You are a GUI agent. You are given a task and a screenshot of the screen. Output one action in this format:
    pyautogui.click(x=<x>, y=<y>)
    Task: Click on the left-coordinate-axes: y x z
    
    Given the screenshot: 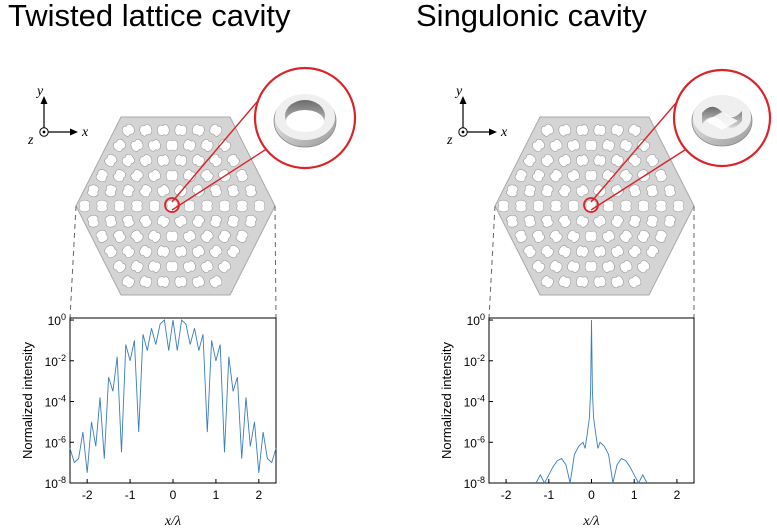 What is the action you would take?
    pyautogui.click(x=58, y=116)
    